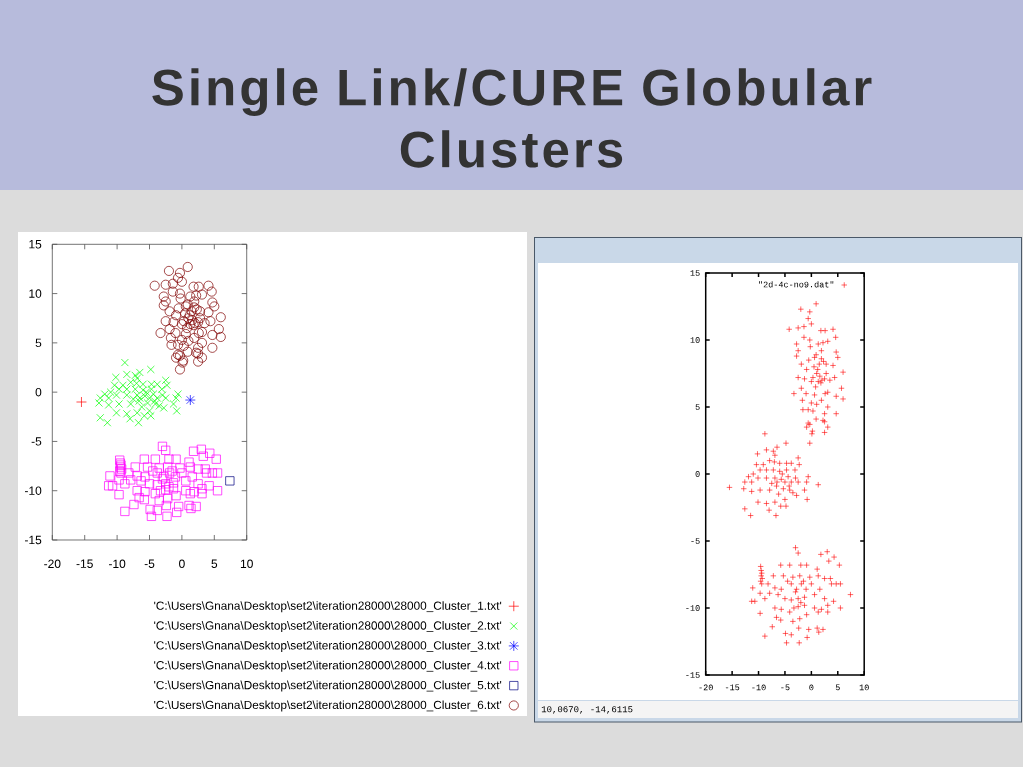  I want to click on legend-label: 'C:\Users\Gnana\Desktop\set2\iteration28000\28000_Cluster_6.txt', so click(328, 706).